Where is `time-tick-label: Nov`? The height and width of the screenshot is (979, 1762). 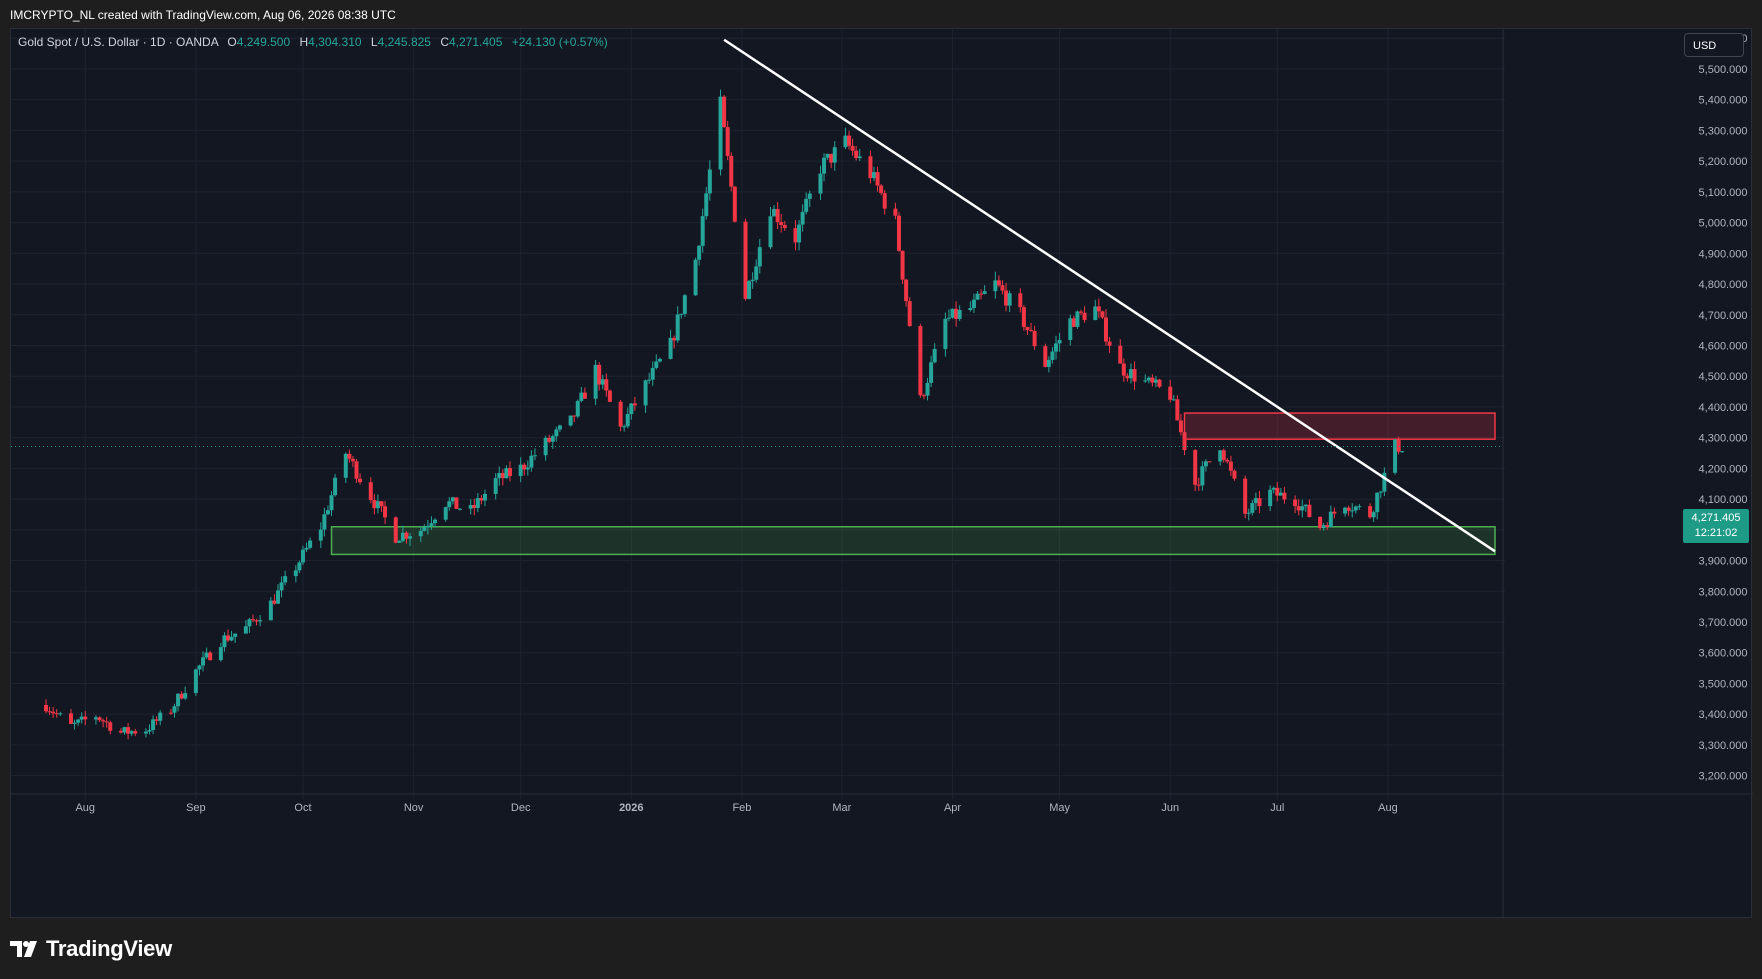 time-tick-label: Nov is located at coordinates (414, 808).